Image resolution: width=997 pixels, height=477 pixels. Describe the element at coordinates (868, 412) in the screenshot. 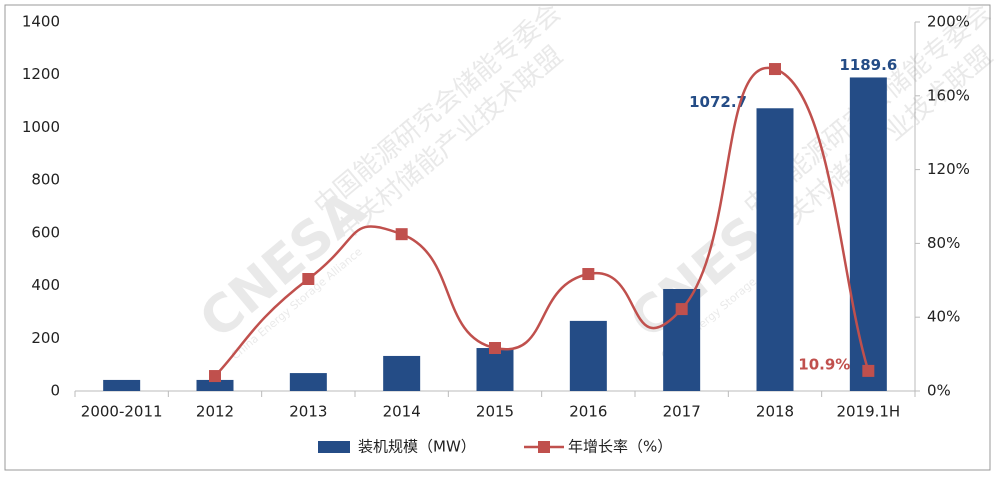

I see `x-tick-label: 2019.1H` at that location.